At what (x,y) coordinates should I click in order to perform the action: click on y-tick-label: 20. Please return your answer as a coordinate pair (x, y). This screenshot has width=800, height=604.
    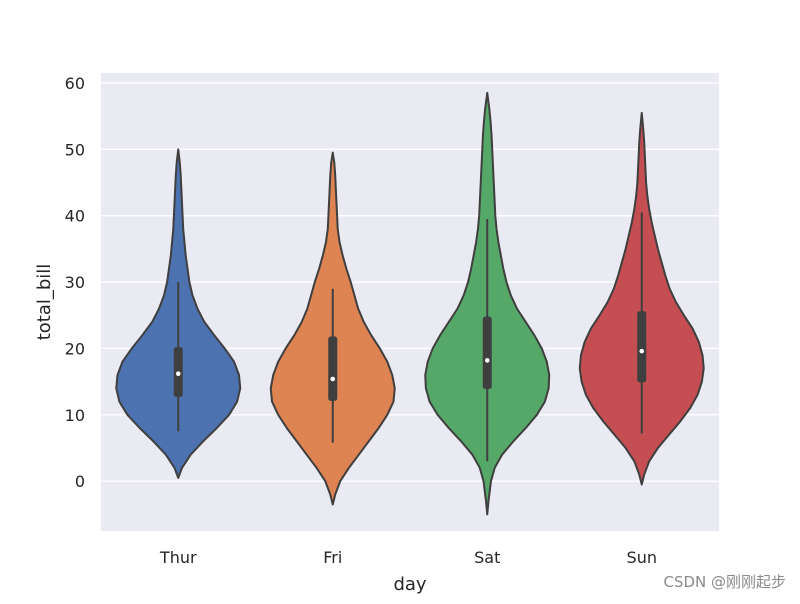
    Looking at the image, I should click on (75, 348).